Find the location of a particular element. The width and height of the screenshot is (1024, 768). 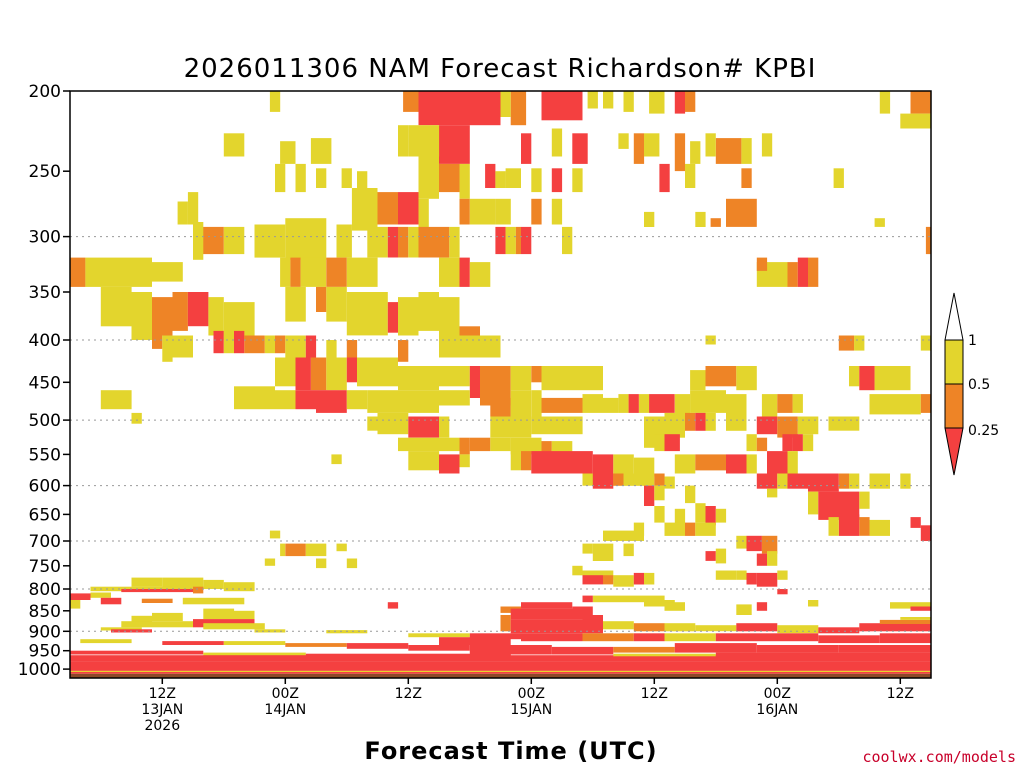

y-tick-label: 900 is located at coordinates (45, 632).